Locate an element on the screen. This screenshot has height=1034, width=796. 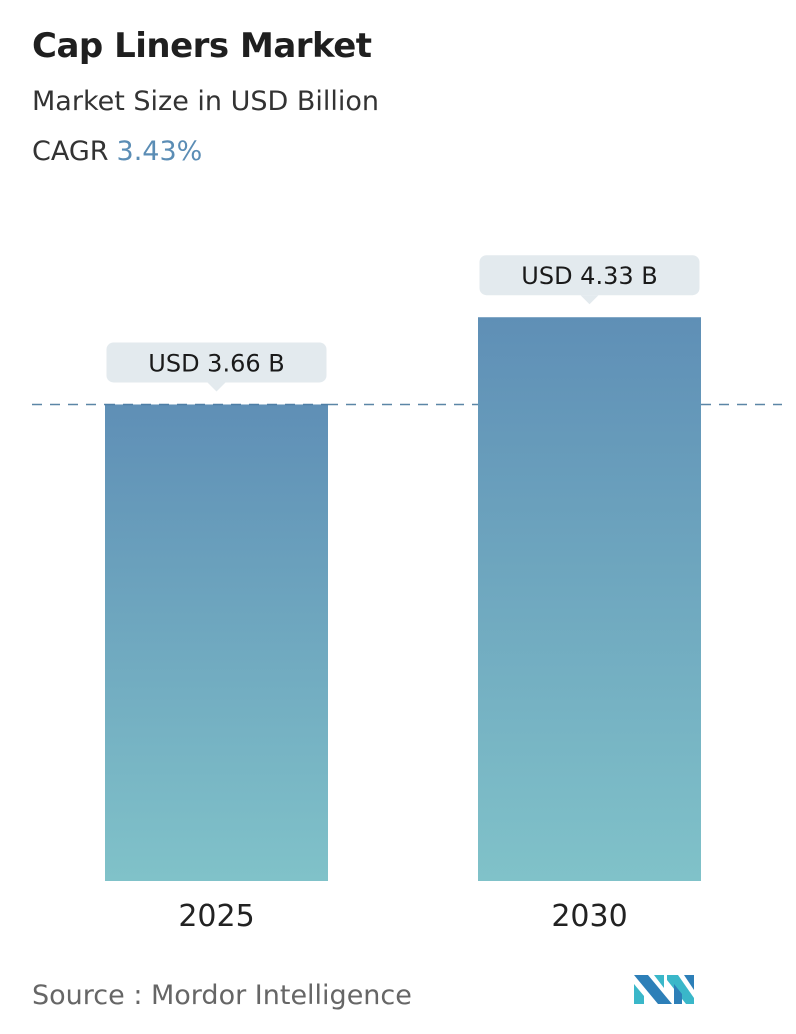
x-tick-label: 2030 is located at coordinates (589, 916).